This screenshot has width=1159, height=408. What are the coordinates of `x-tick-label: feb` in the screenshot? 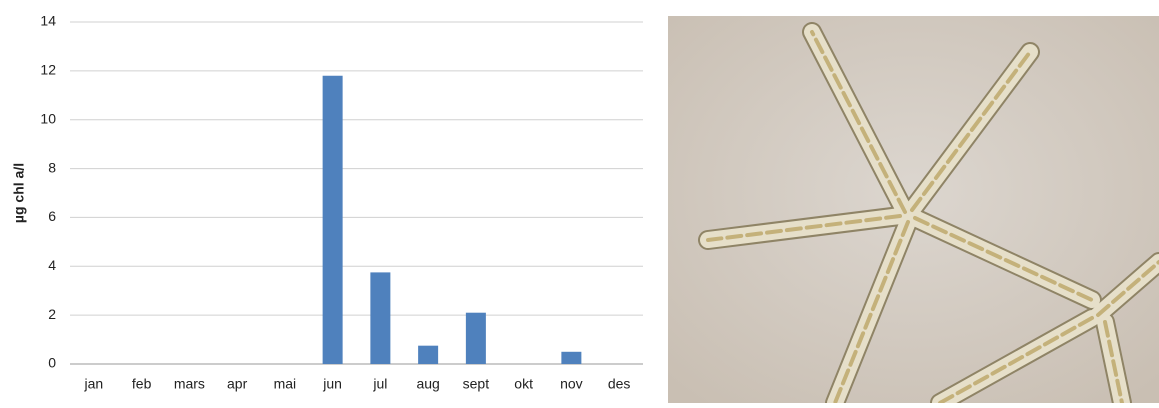 It's located at (142, 384).